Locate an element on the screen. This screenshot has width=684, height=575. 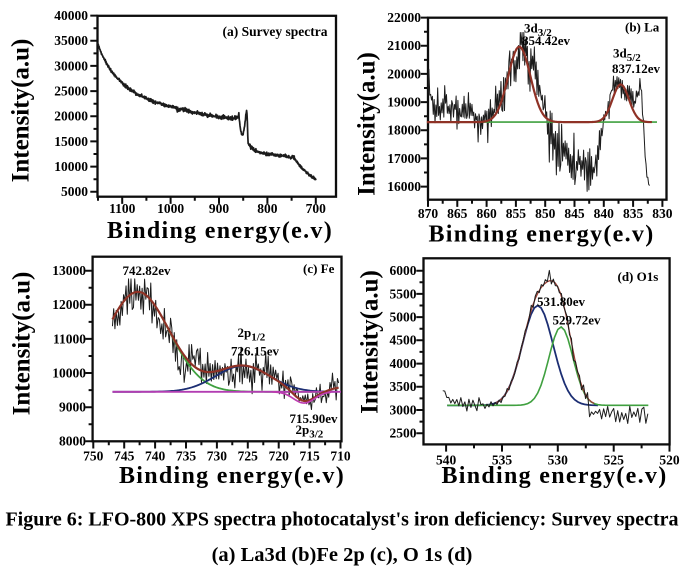
svg-text: 3500 is located at coordinates (403, 386).